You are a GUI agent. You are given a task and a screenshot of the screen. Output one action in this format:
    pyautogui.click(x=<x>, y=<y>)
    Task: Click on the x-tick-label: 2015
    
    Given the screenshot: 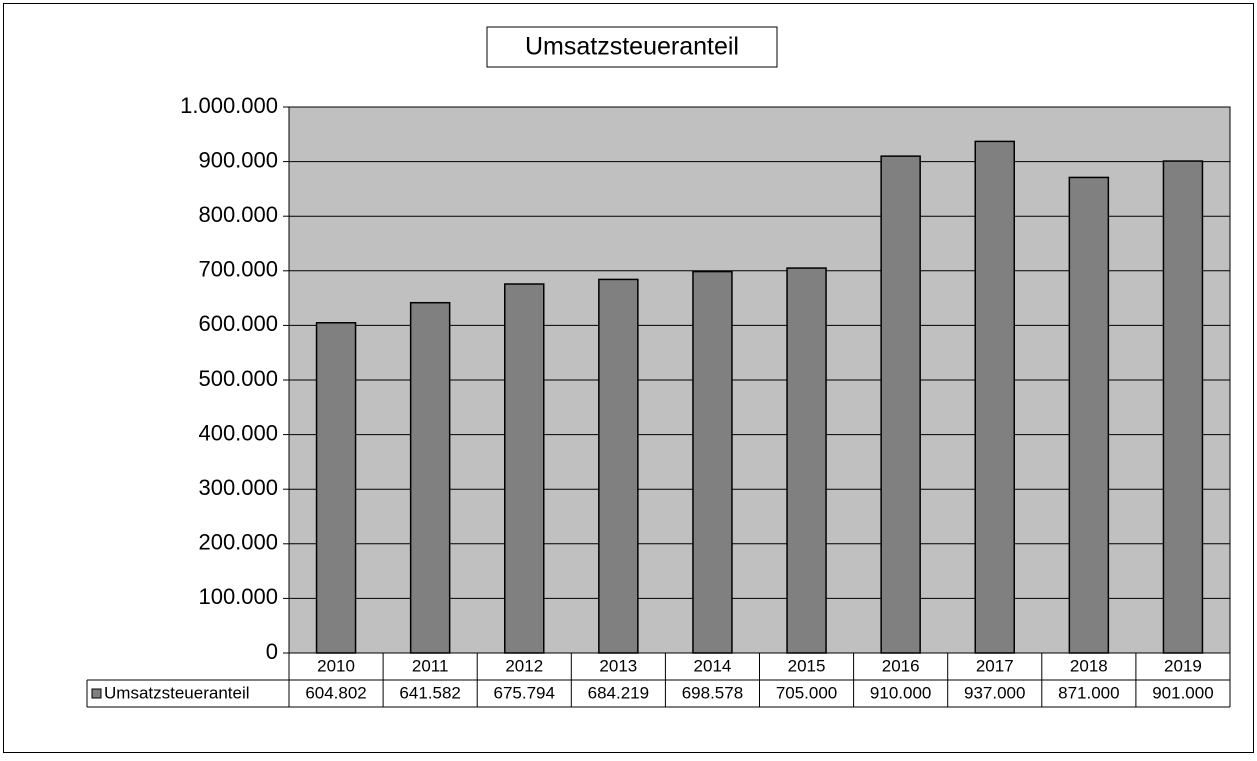 What is the action you would take?
    pyautogui.click(x=807, y=665)
    